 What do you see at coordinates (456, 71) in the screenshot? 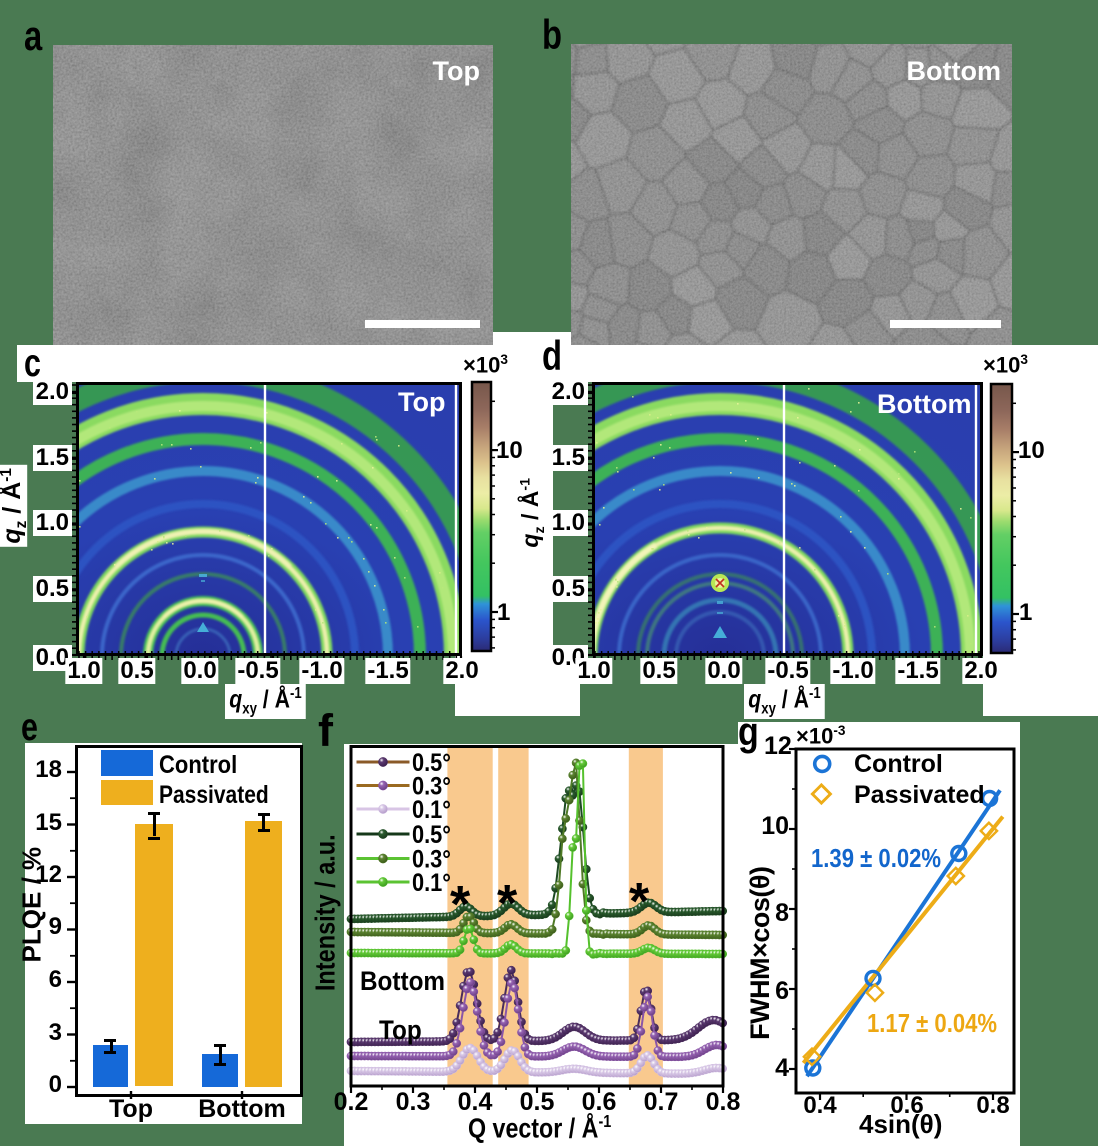
I see `svg-text: Top` at bounding box center [456, 71].